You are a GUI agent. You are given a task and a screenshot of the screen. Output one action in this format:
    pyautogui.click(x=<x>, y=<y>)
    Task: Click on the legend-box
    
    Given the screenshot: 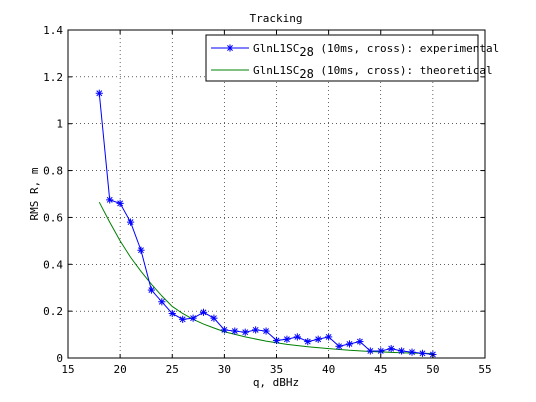 What is the action you would take?
    pyautogui.click(x=342, y=58)
    